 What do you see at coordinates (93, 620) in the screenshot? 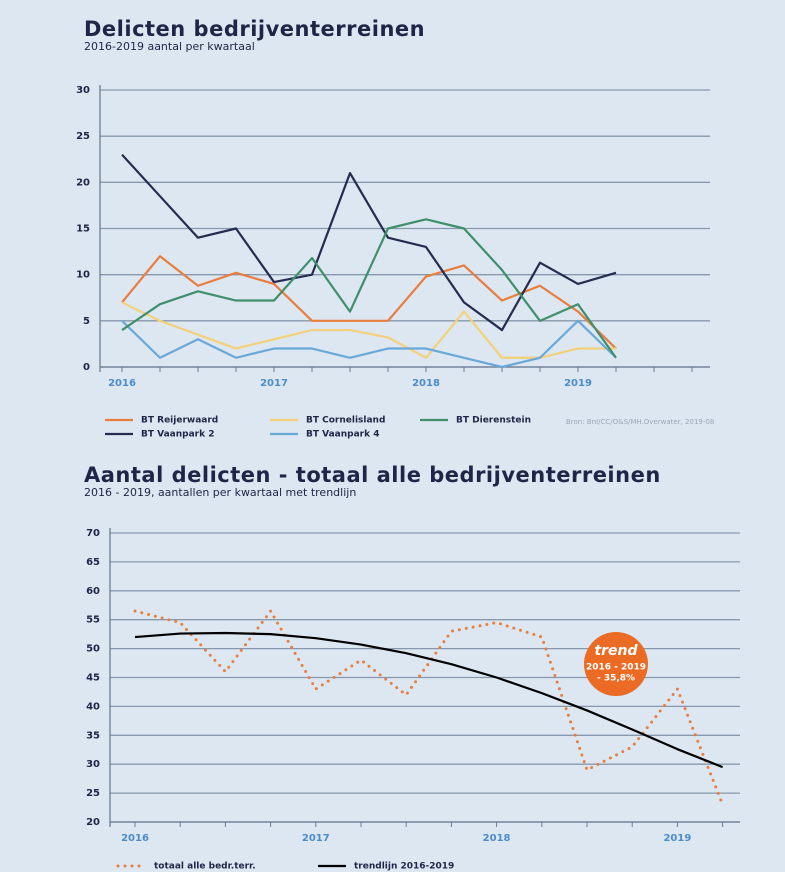
I see `y-tick-label: 55` at bounding box center [93, 620].